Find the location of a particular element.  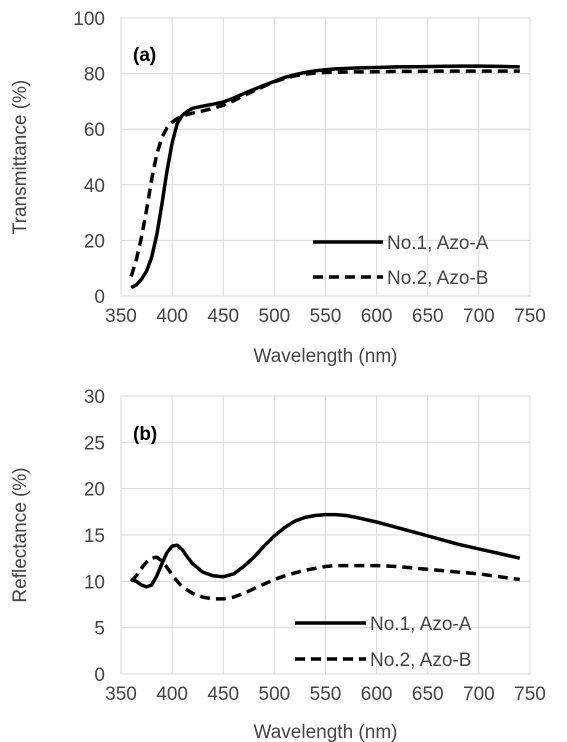

y-tick-label: 25 is located at coordinates (94, 443).